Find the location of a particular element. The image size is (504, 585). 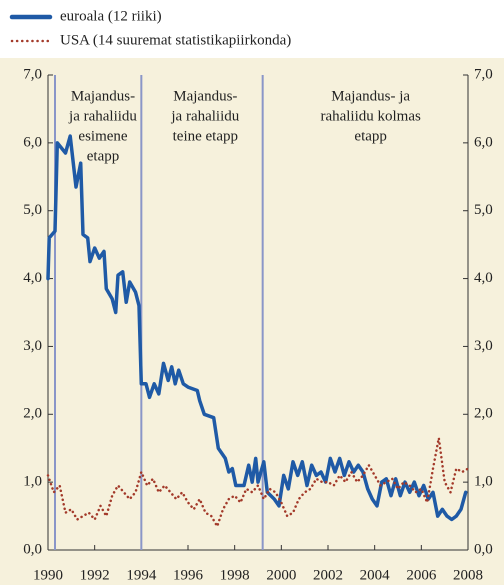

x-tick-label: 1990 is located at coordinates (48, 575).